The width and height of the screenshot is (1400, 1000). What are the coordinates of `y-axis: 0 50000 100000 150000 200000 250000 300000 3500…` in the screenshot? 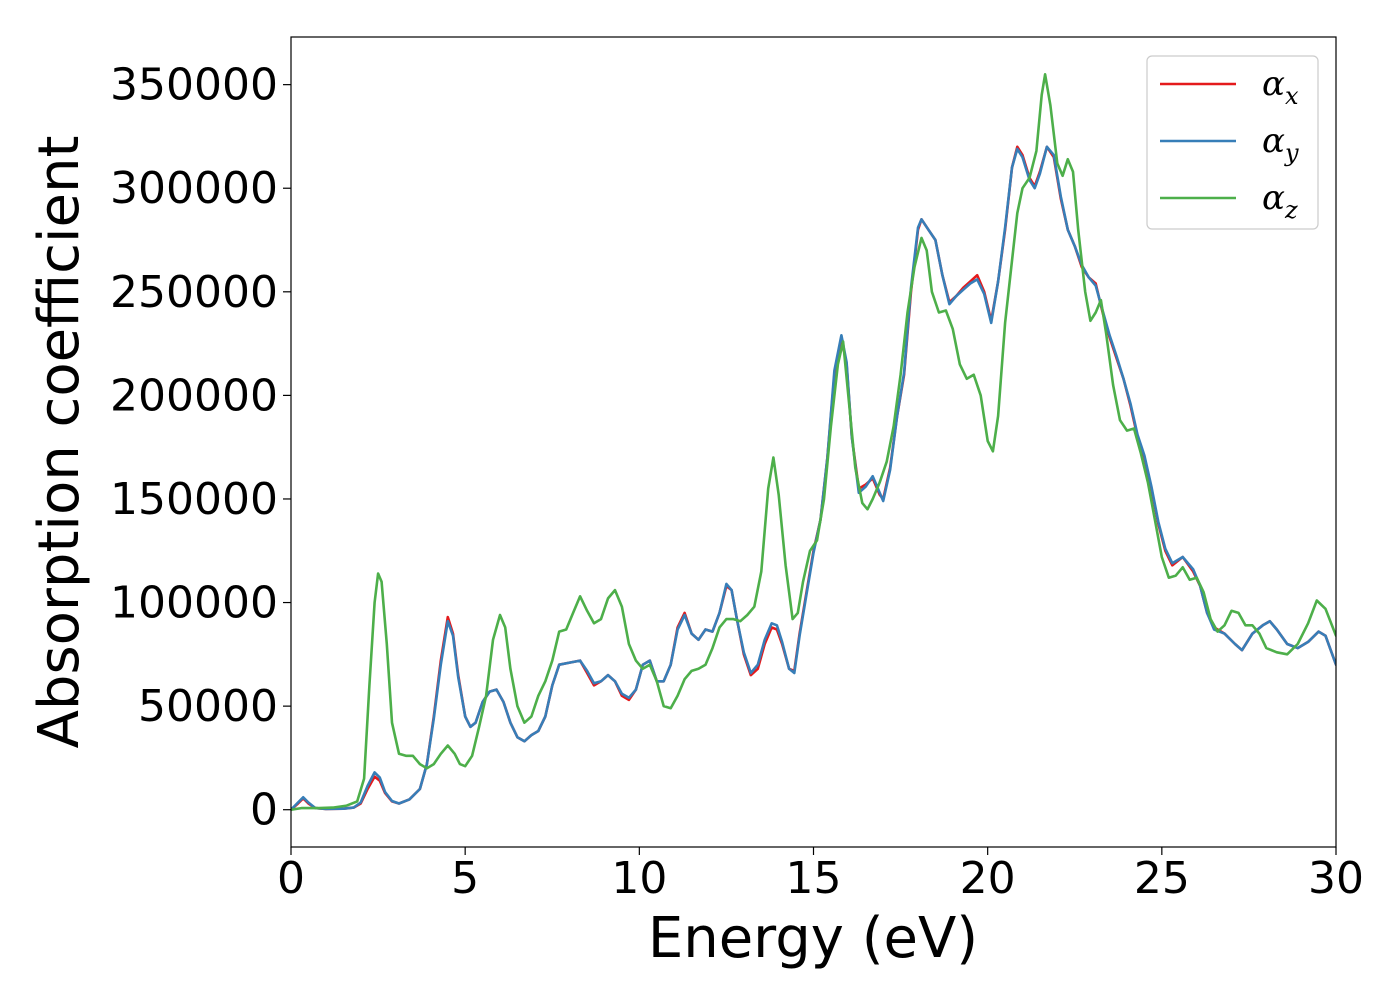 It's located at (200, 448).